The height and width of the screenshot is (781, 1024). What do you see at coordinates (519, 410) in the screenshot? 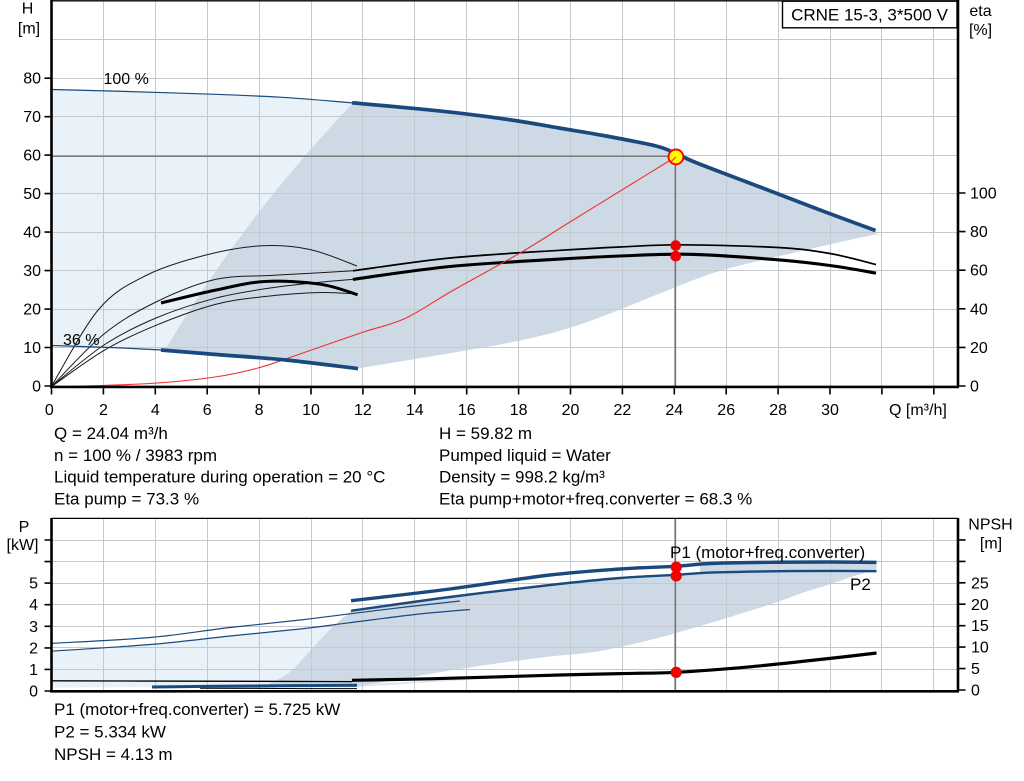
I see `svg-text: 18` at bounding box center [519, 410].